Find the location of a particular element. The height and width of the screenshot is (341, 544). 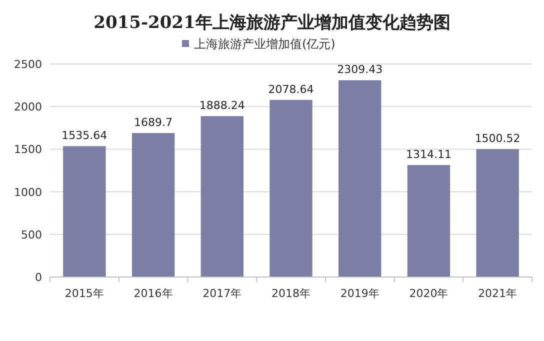

data-label: 1689.7 is located at coordinates (153, 123).